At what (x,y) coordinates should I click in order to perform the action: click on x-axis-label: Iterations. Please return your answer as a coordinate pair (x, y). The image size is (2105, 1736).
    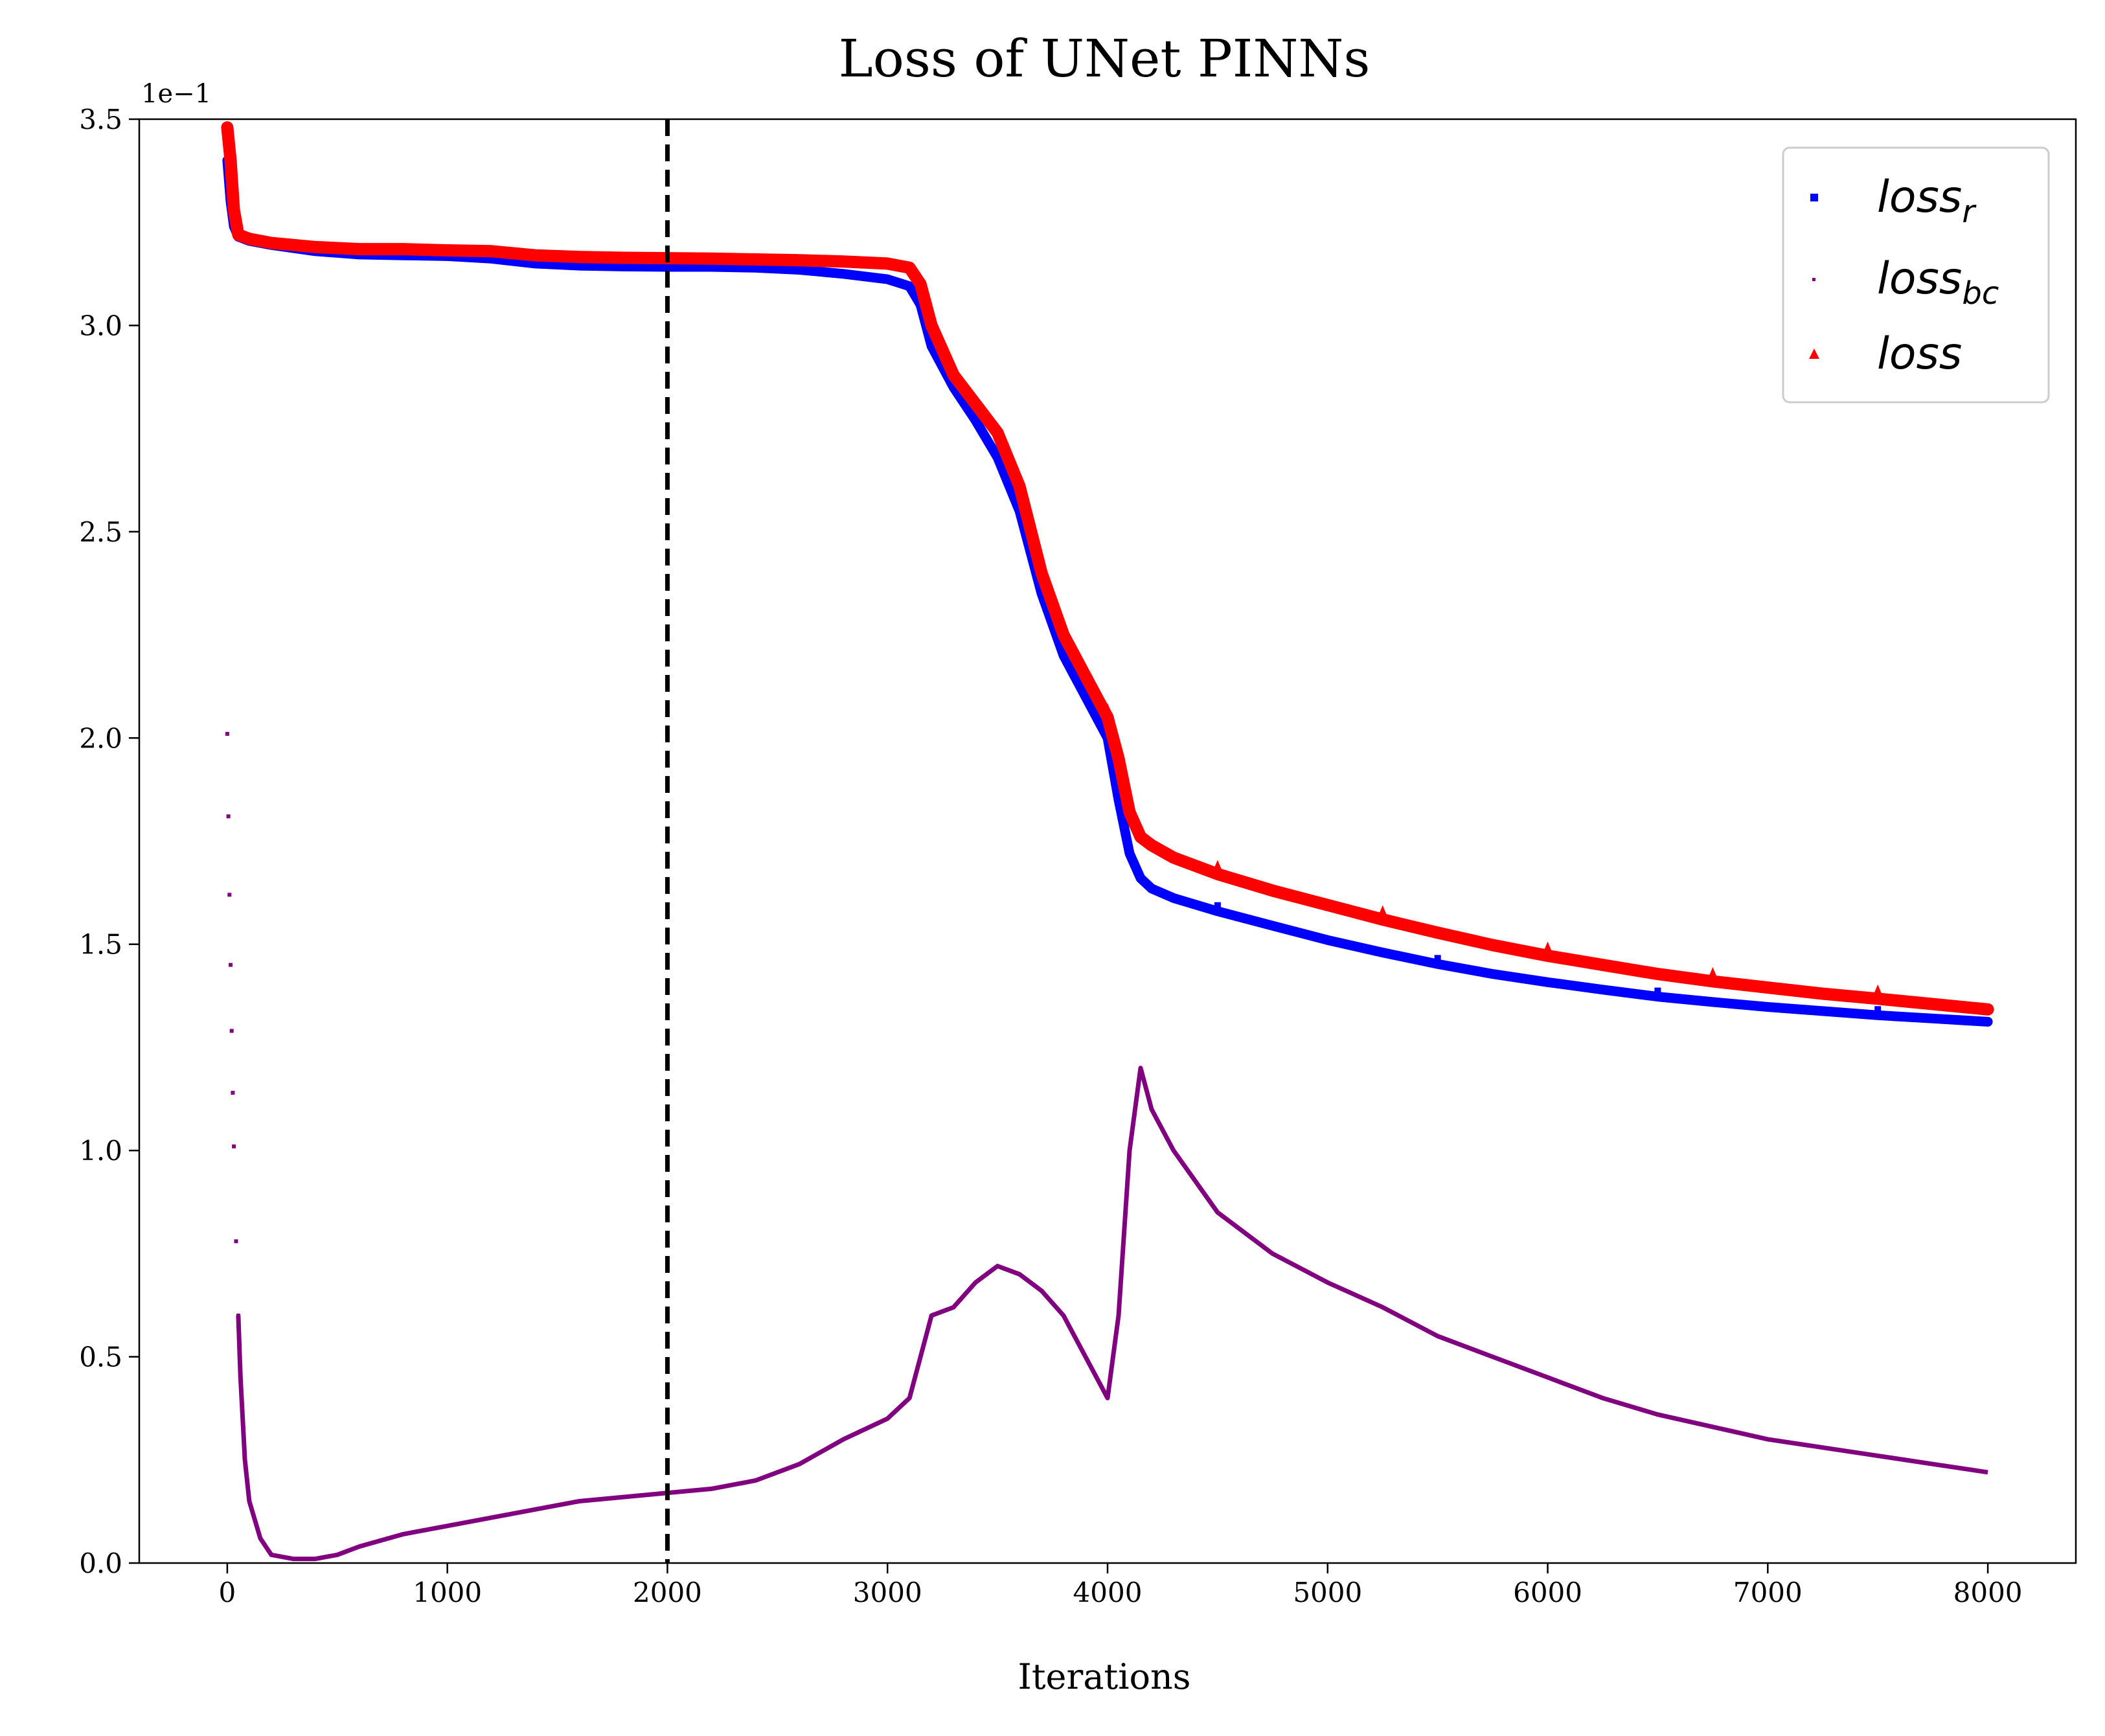
    Looking at the image, I should click on (1104, 1677).